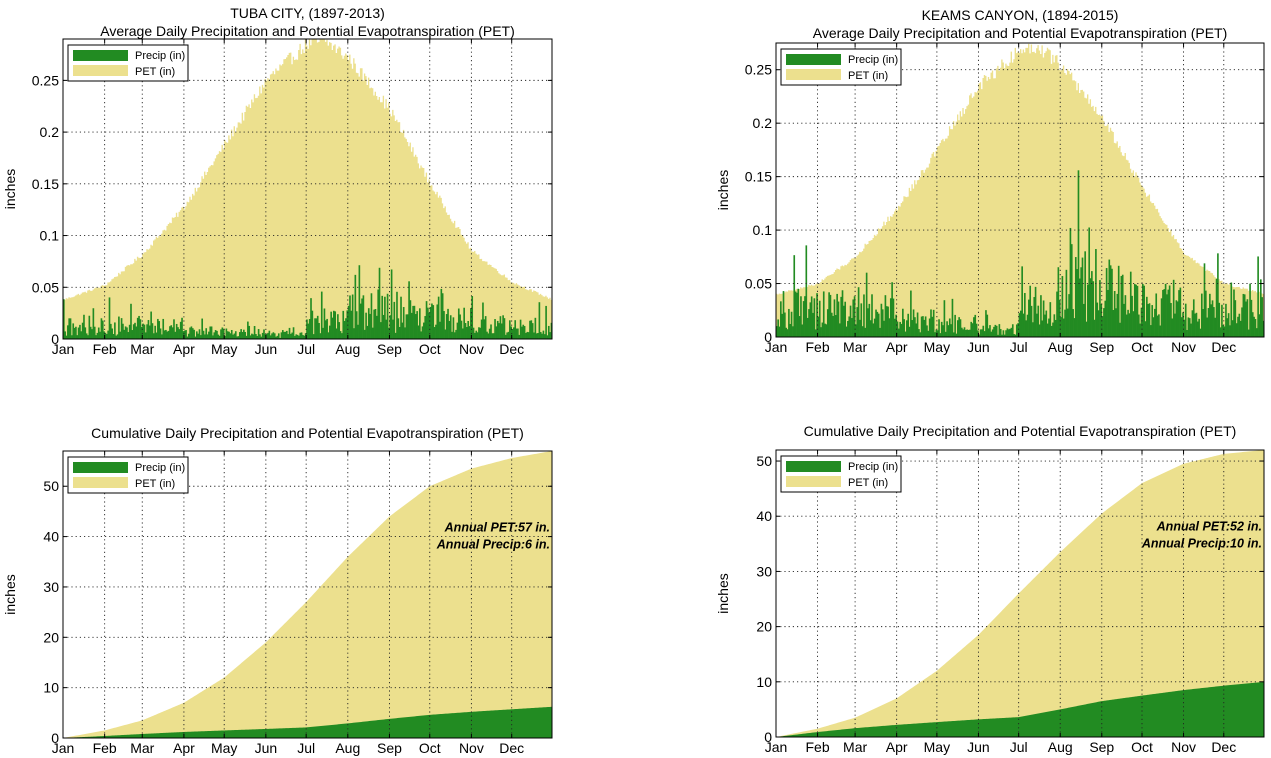 The image size is (1271, 758). I want to click on pet-series-area, so click(307, 594).